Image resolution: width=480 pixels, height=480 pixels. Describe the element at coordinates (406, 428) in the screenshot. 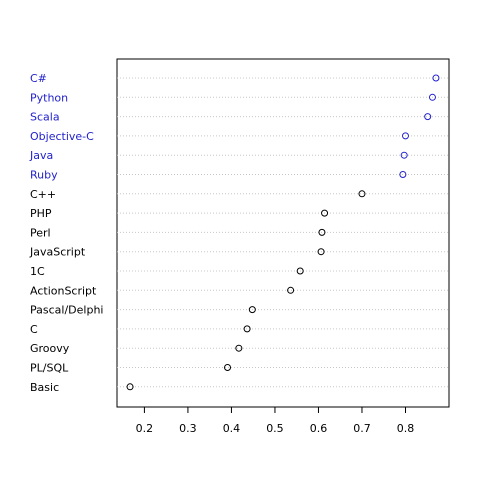

I see `x-tick-label: 0.8` at that location.